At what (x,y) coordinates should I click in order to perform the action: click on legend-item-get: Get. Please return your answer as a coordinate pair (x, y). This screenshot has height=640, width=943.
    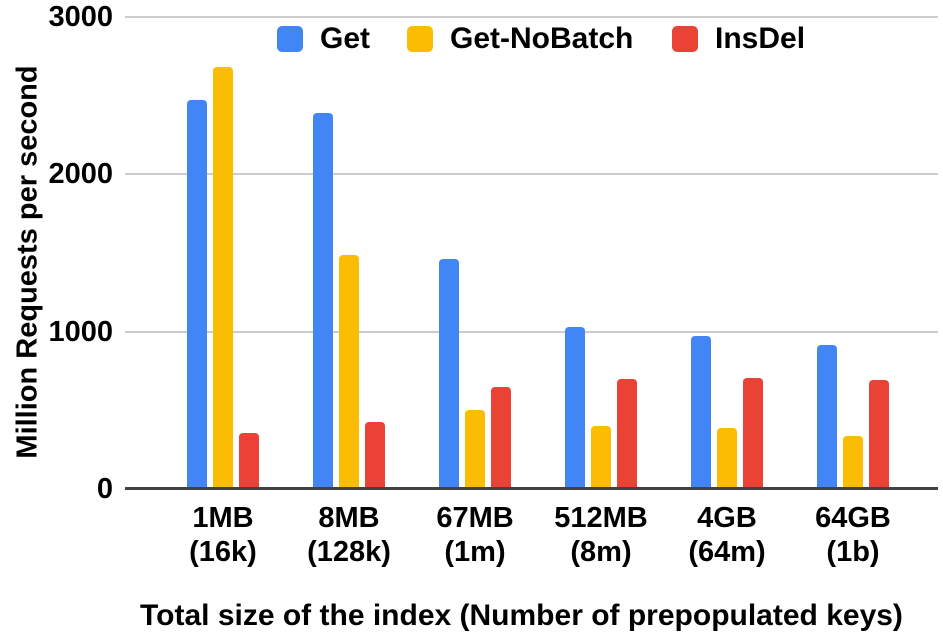
    Looking at the image, I should click on (323, 39).